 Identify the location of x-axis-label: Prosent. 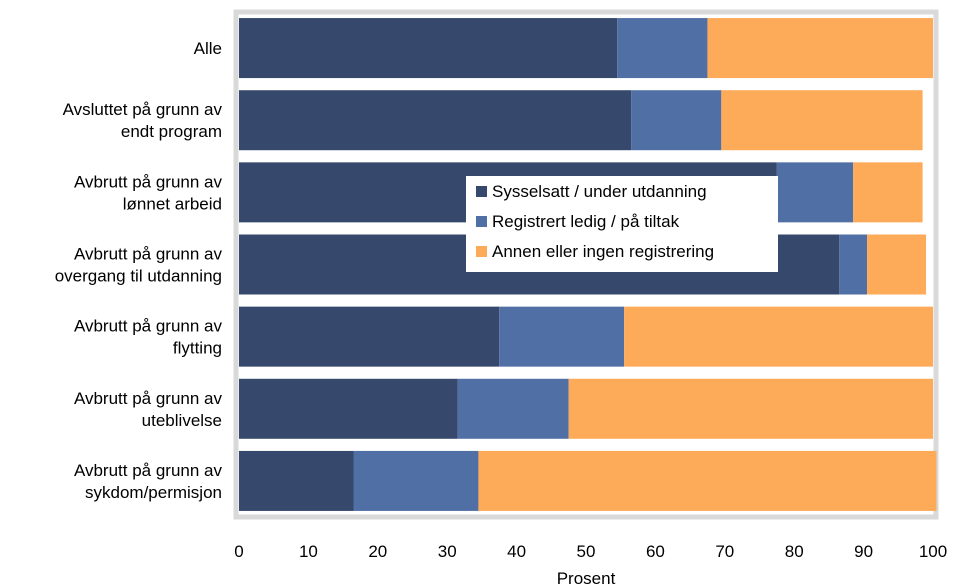
(586, 578).